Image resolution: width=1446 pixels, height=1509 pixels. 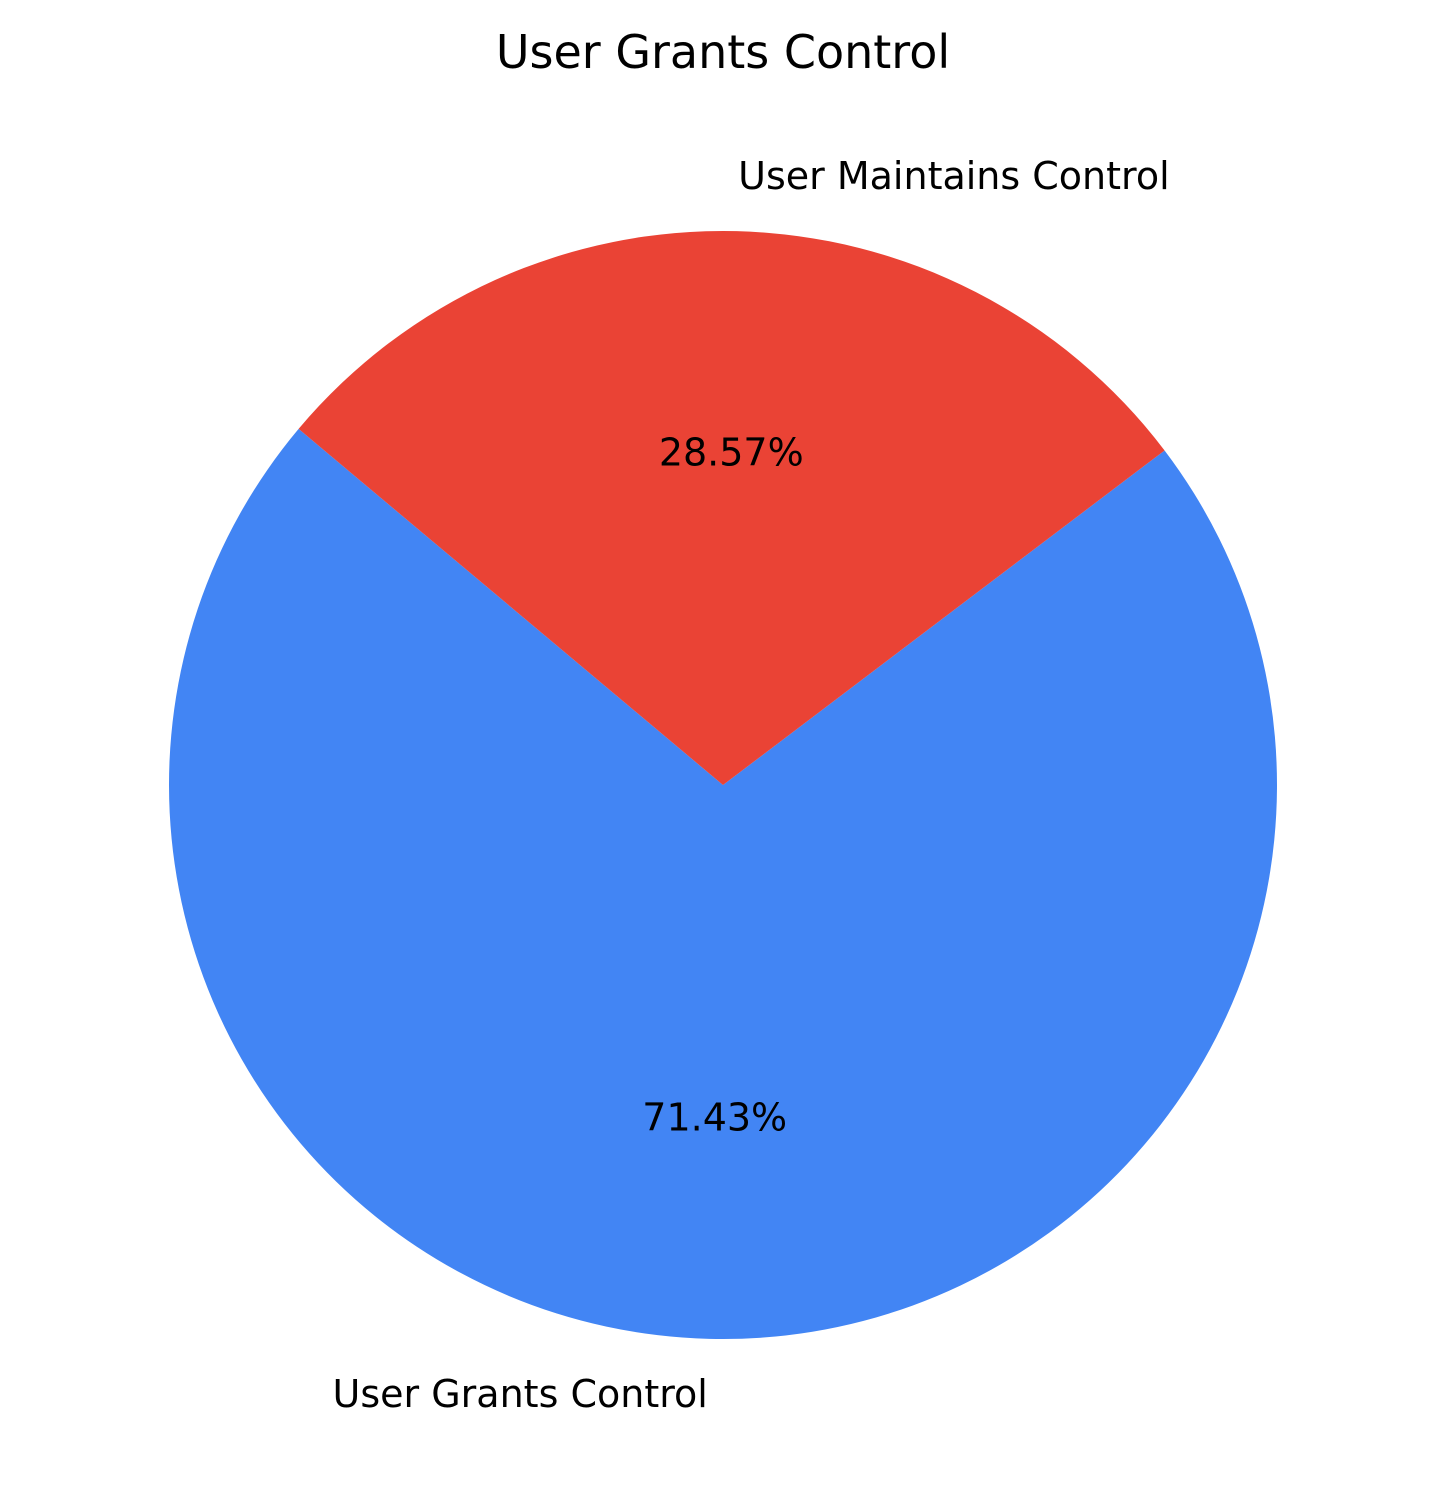 What do you see at coordinates (714, 1117) in the screenshot?
I see `percent-label: 71.43%` at bounding box center [714, 1117].